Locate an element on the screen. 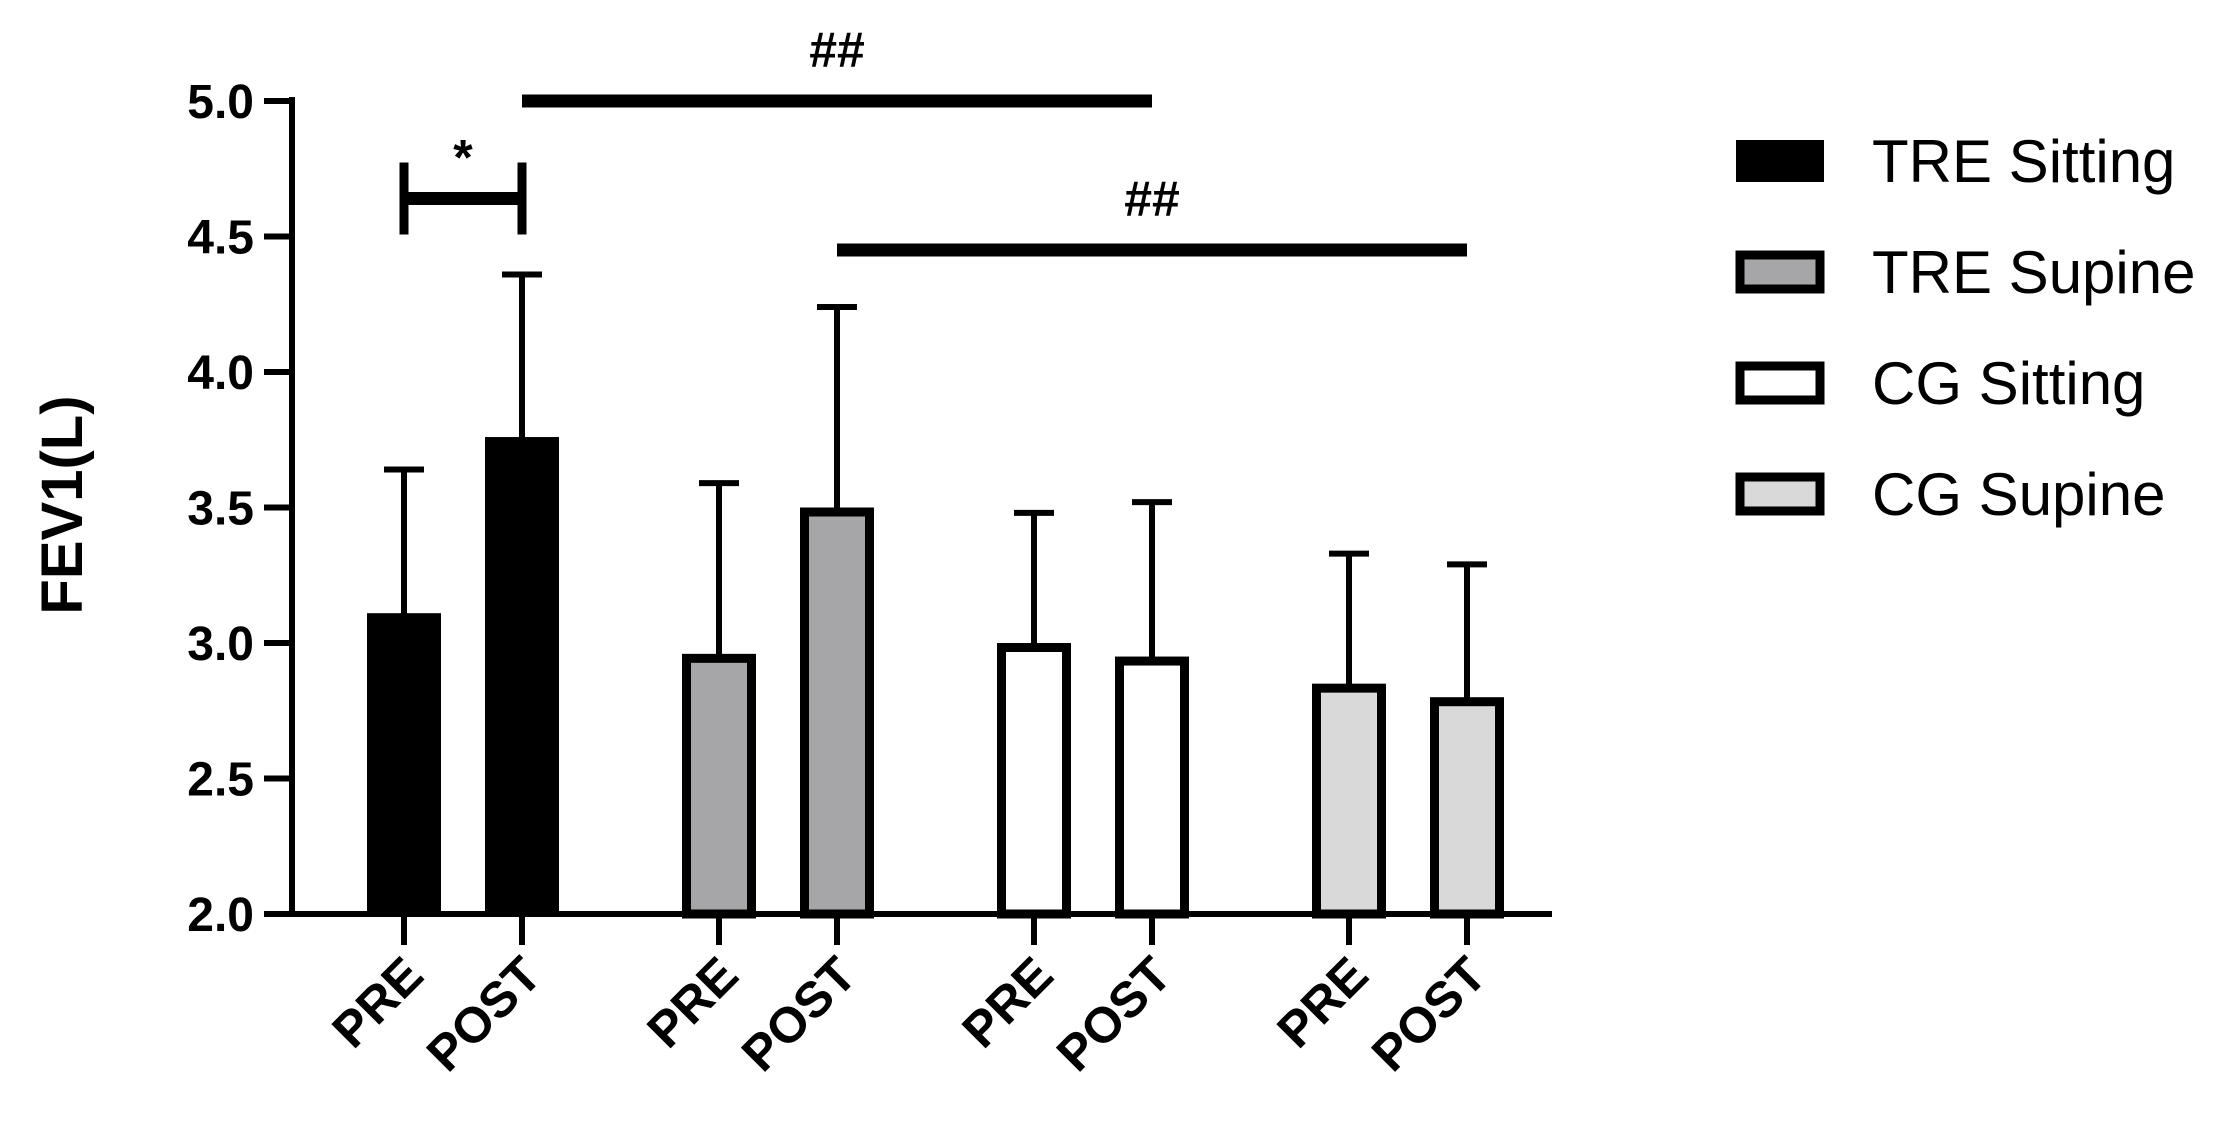 The image size is (2229, 1144). y-tick-label: 2.0 is located at coordinates (220, 915).